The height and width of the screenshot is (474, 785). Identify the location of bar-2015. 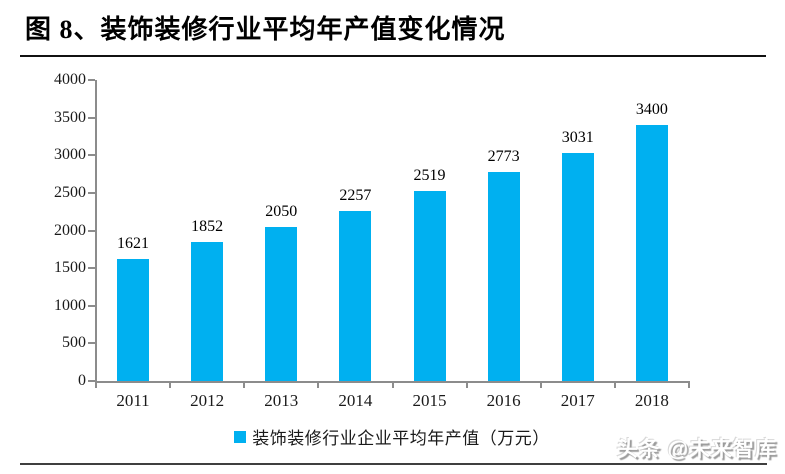
(429, 286).